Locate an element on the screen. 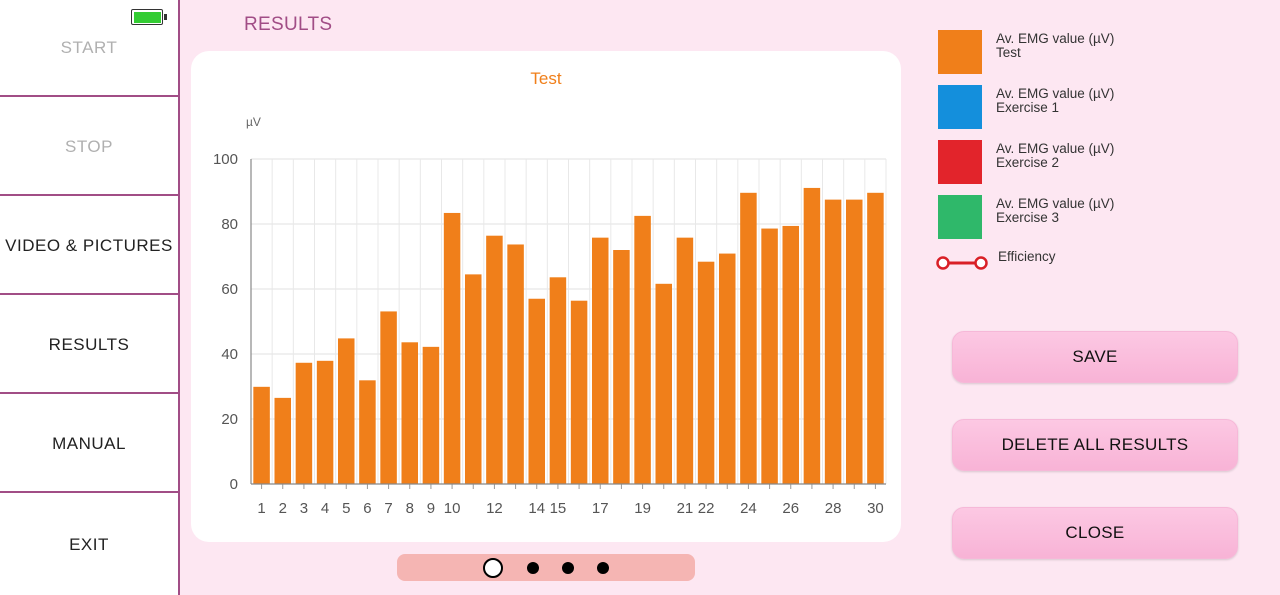  exit-label: EXIT is located at coordinates (89, 544).